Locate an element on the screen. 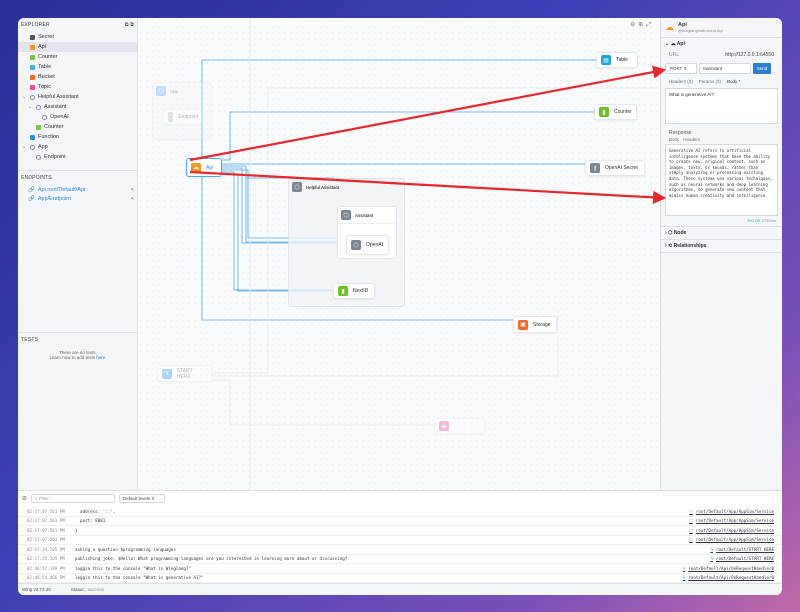  tree-item: ⌄ Helpful Assistant is located at coordinates (77, 97).